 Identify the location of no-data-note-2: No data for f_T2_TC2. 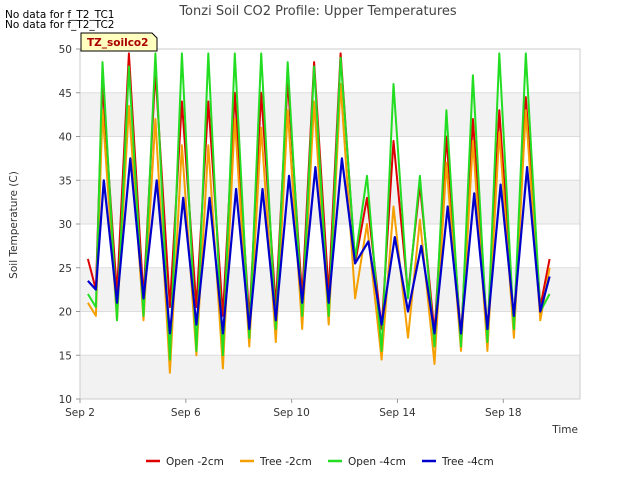
(59, 25).